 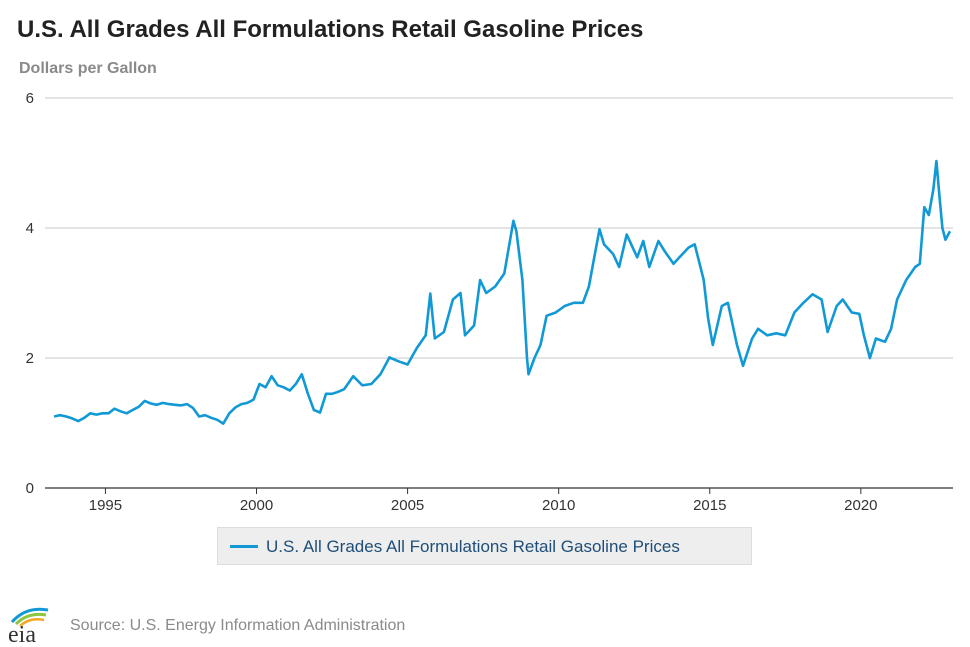 What do you see at coordinates (30, 228) in the screenshot?
I see `y-tick-label: 4` at bounding box center [30, 228].